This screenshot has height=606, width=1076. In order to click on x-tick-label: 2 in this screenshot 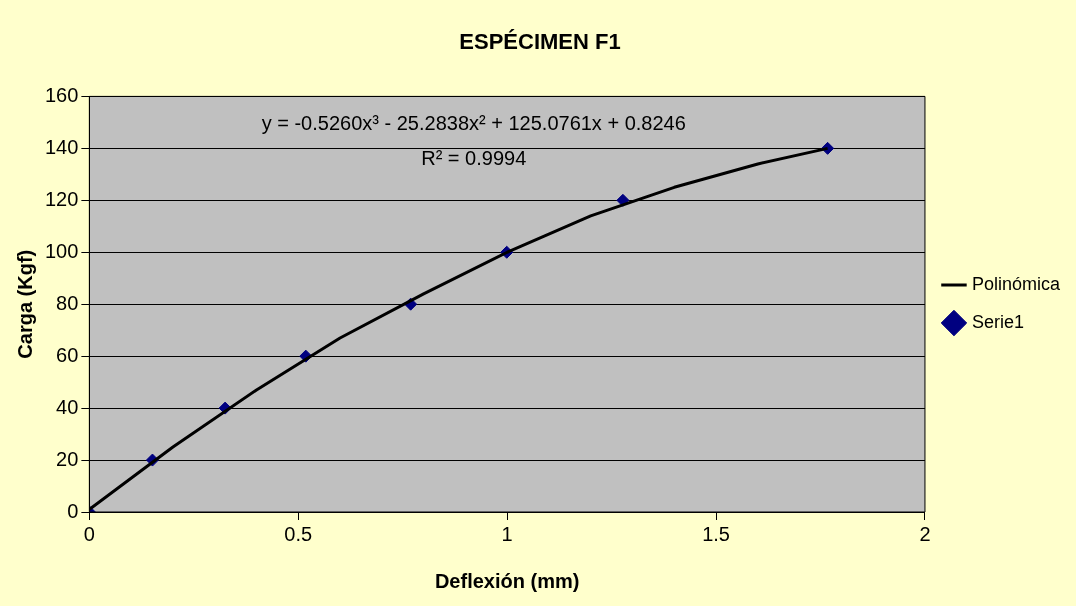, I will do `click(925, 533)`.